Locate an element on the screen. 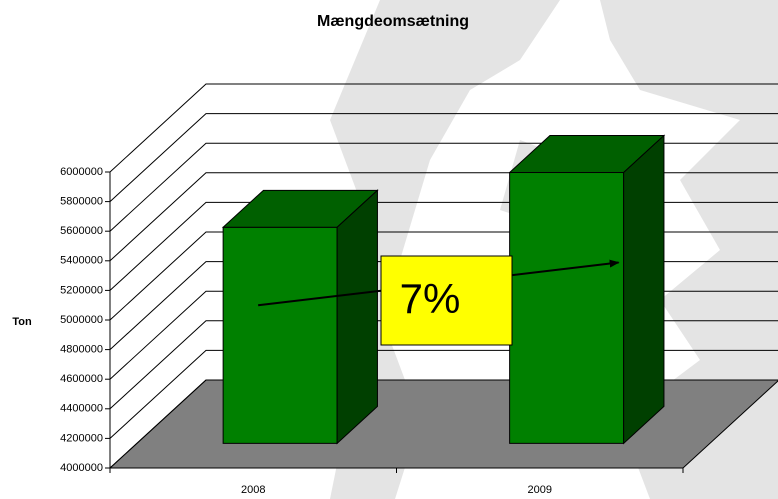 This screenshot has height=499, width=778. chart-title: Mængdeomsætning is located at coordinates (393, 21).